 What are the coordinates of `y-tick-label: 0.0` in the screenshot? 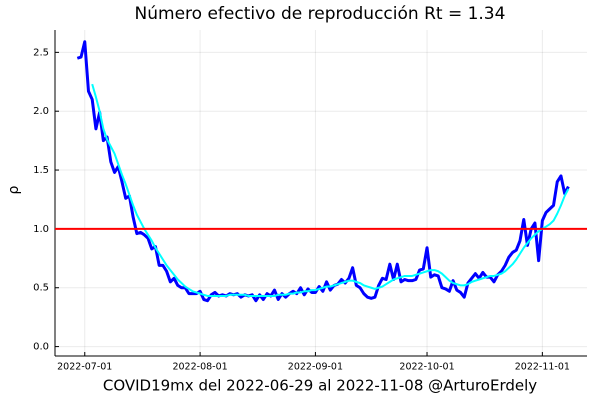 It's located at (41, 347).